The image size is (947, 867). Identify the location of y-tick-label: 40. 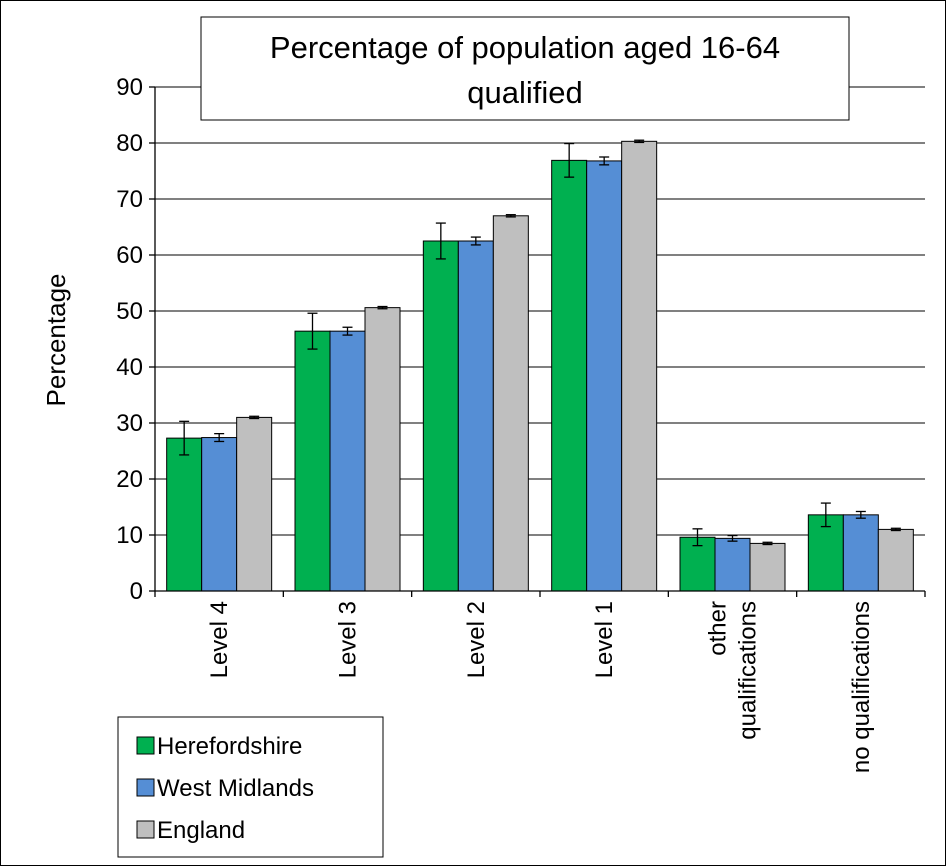
(129, 367).